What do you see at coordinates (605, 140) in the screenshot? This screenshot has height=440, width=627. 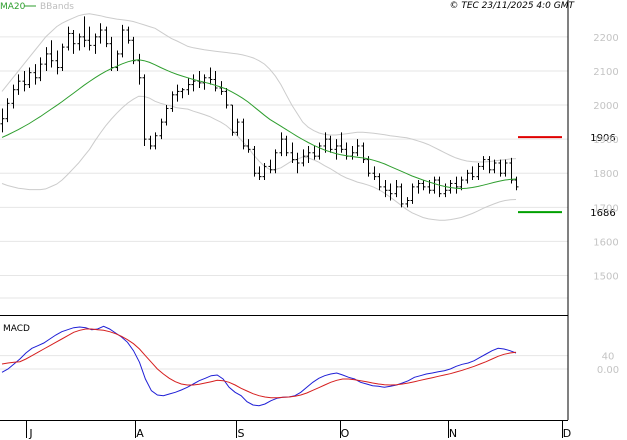 I see `price-tick-label: 1900` at bounding box center [605, 140].